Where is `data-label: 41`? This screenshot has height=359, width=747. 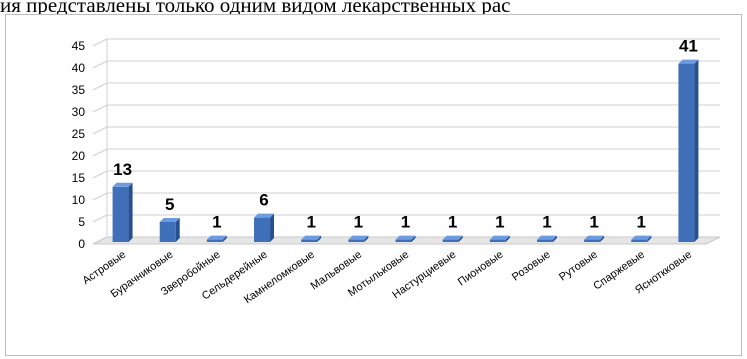
data-label: 41 is located at coordinates (688, 46).